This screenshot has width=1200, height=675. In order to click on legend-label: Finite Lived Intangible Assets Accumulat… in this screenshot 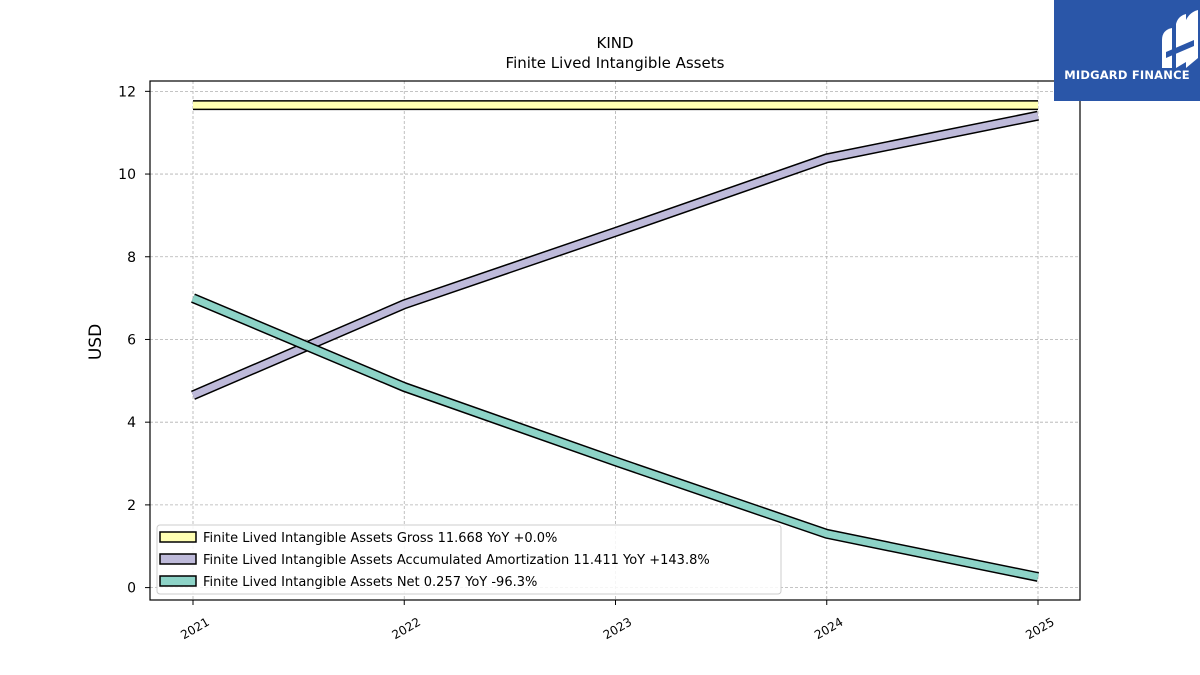, I will do `click(456, 560)`.